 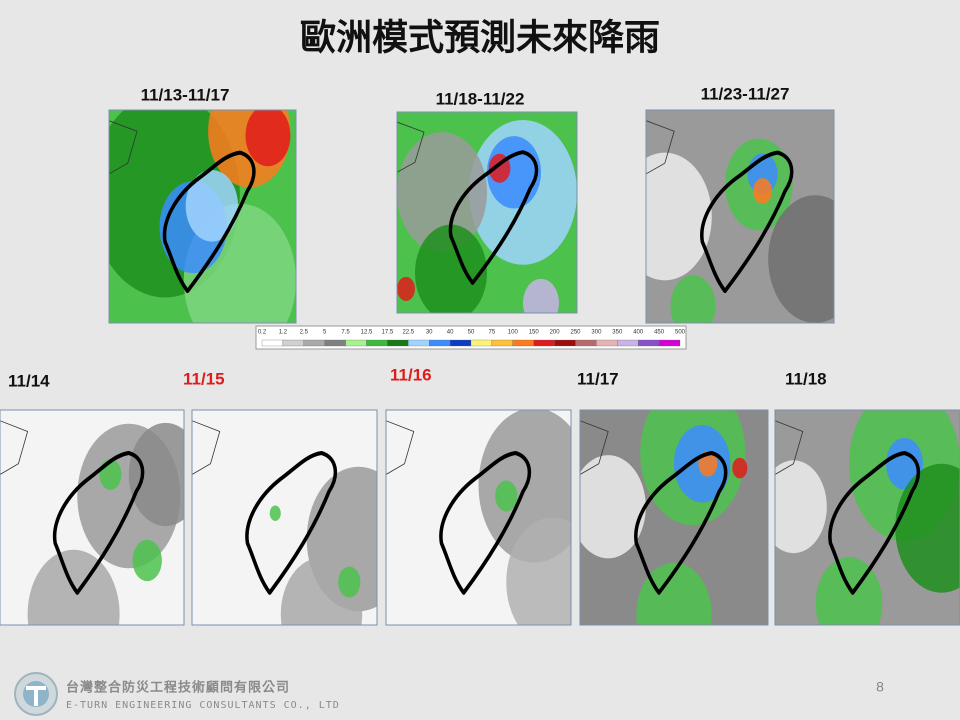 What do you see at coordinates (598, 378) in the screenshot?
I see `day-label: 11/17` at bounding box center [598, 378].